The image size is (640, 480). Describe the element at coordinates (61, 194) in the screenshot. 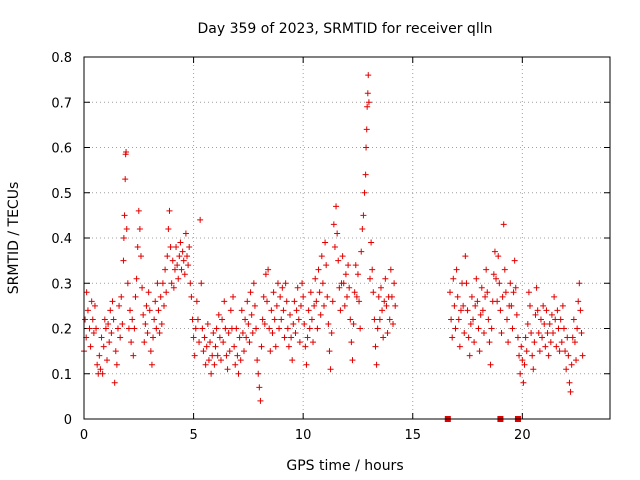

I see `y-tick-label: 0.5` at that location.